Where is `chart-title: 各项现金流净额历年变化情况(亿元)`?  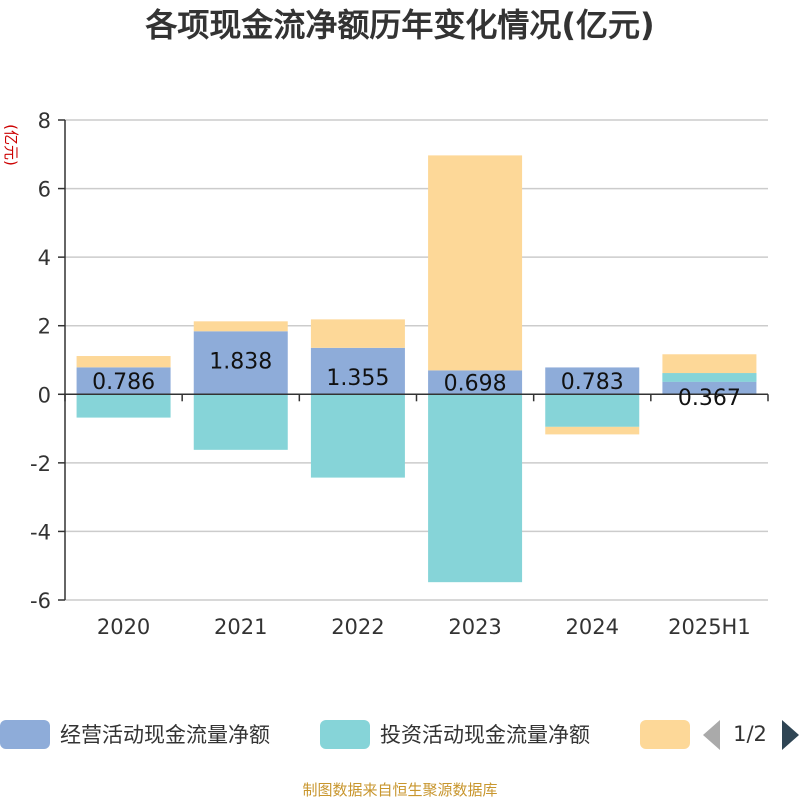
chart-title: 各项现金流净额历年变化情况(亿元) is located at coordinates (399, 25).